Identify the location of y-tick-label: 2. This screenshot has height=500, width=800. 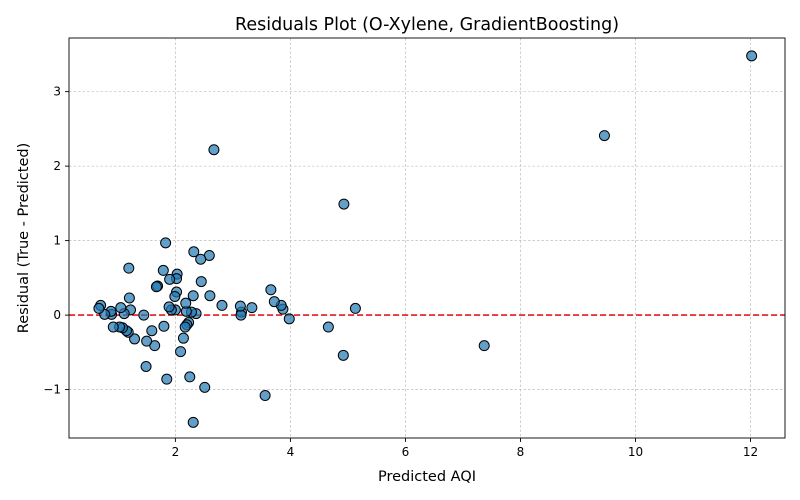
(57, 166).